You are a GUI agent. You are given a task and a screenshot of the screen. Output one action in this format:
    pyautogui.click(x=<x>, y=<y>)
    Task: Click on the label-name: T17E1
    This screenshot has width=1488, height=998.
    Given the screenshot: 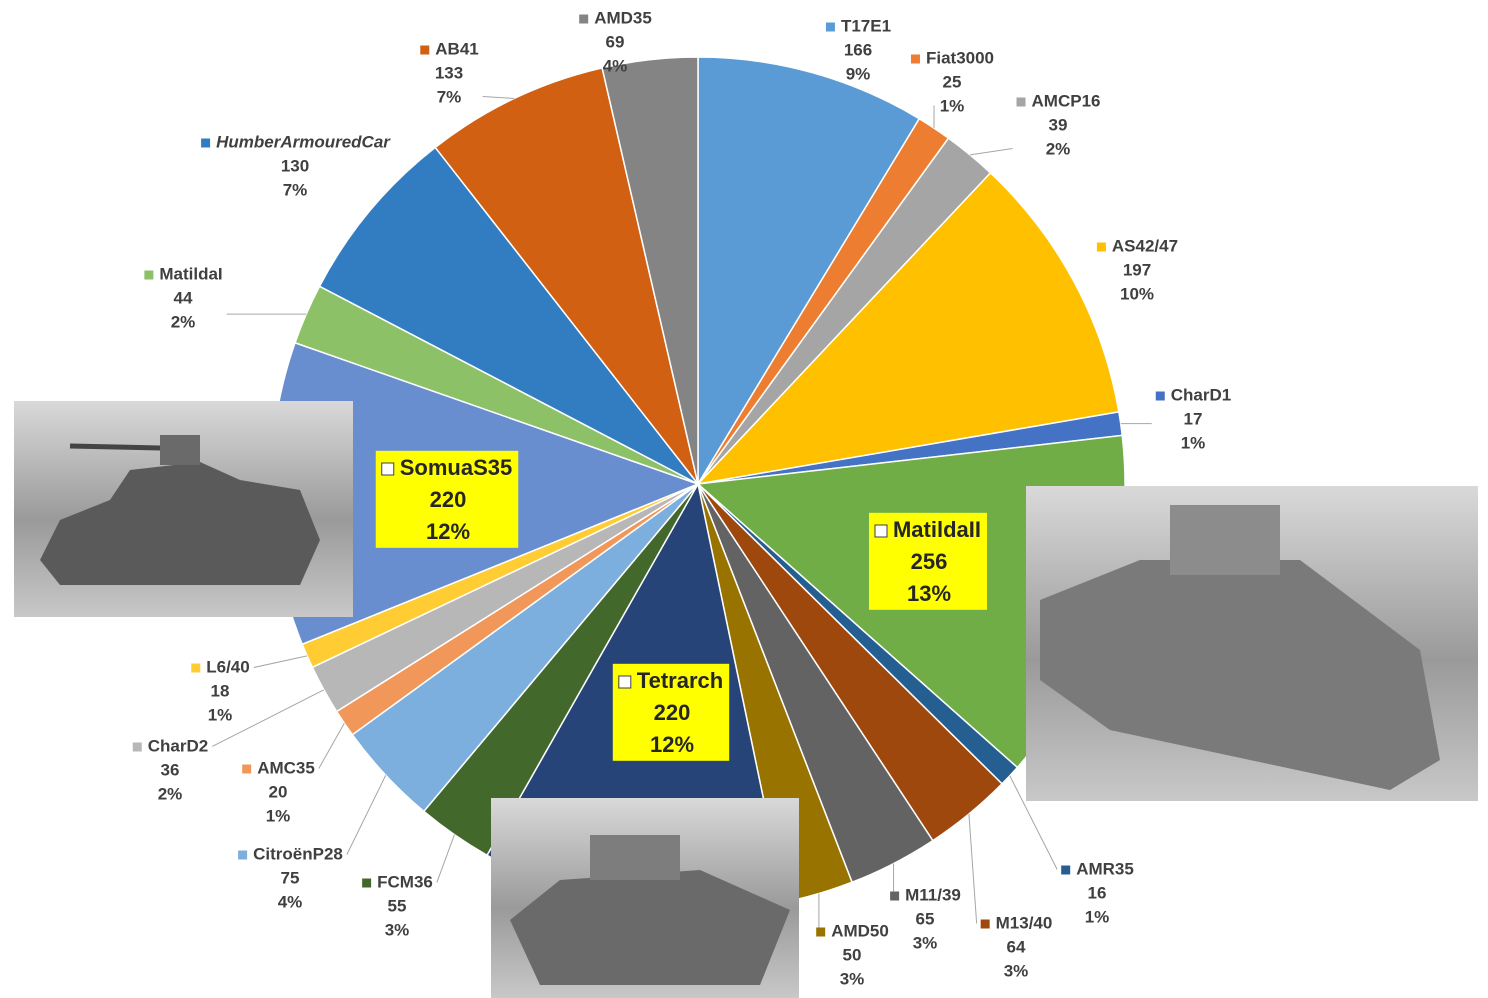 What is the action you would take?
    pyautogui.click(x=866, y=25)
    